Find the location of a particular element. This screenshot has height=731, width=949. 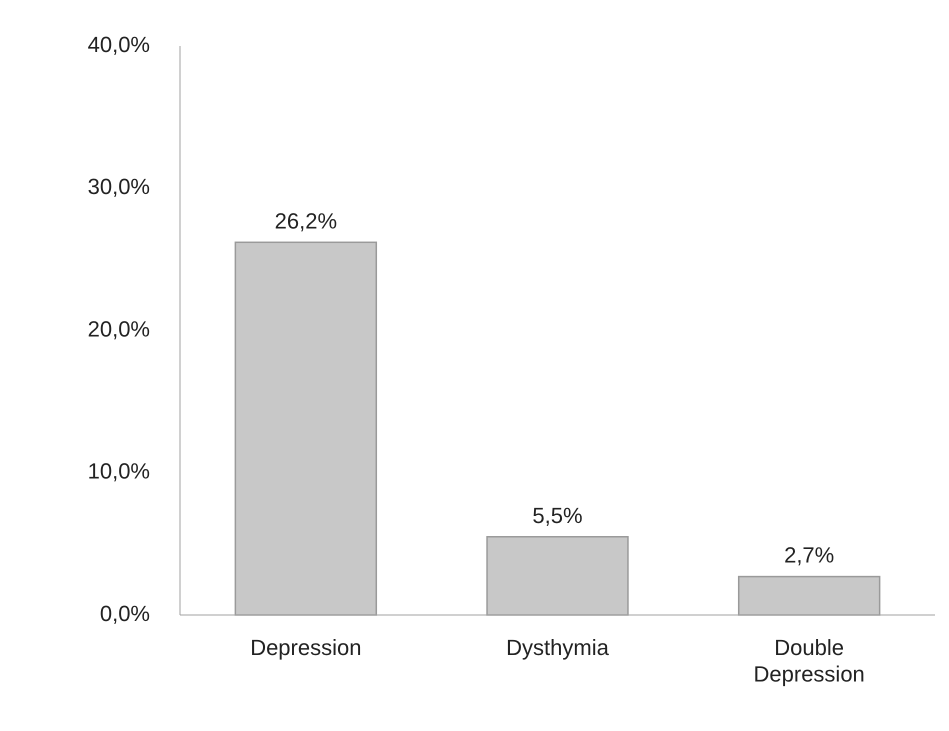

x-tick-label: Dysthymia is located at coordinates (558, 647).